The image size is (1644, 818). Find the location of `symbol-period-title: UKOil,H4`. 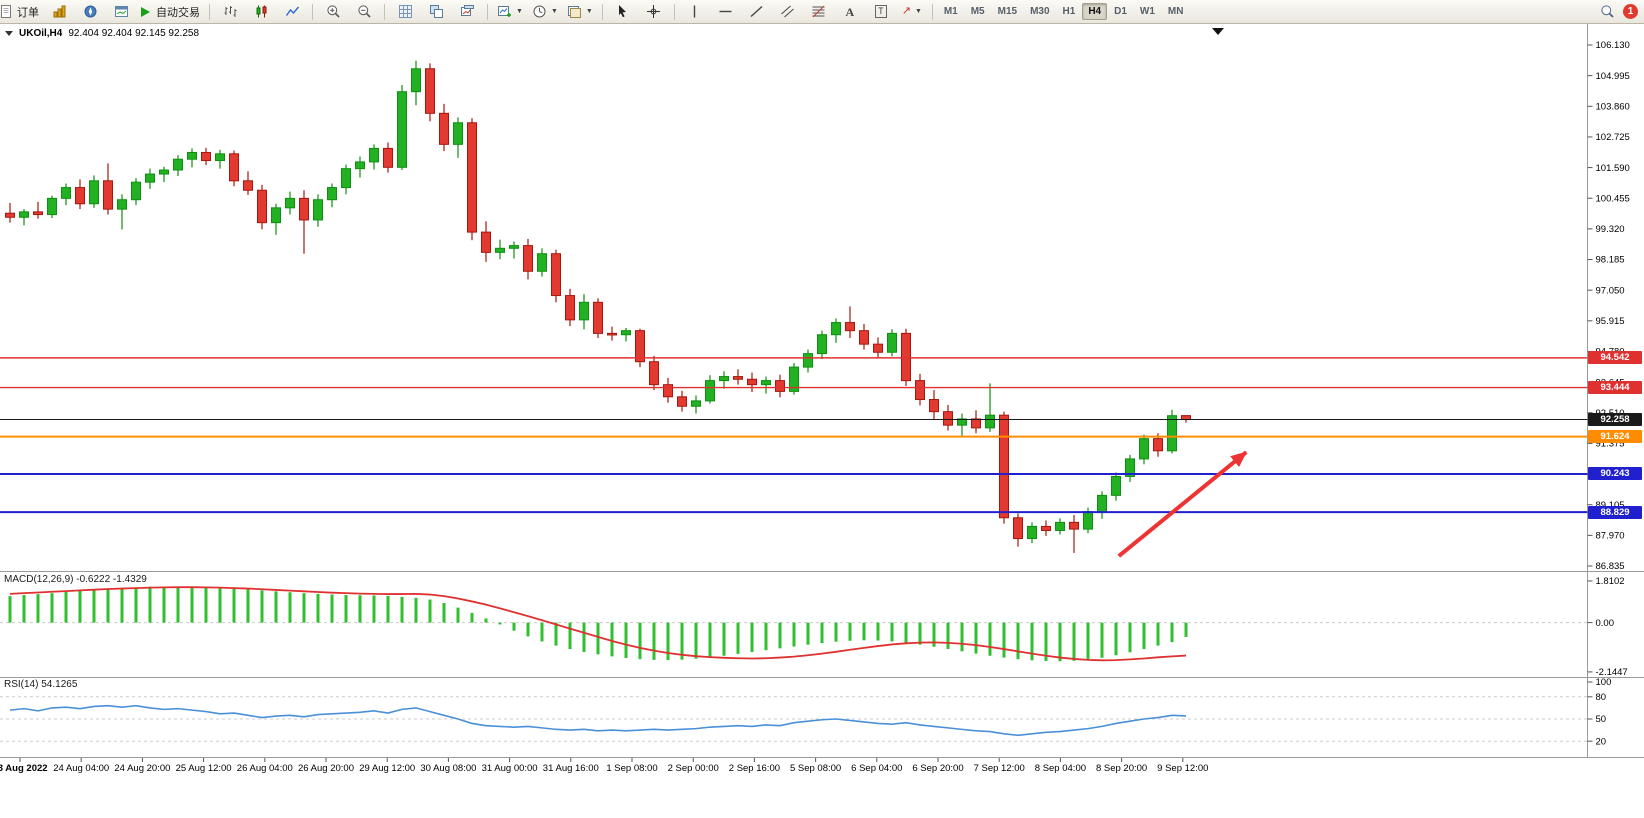

symbol-period-title: UKOil,H4 is located at coordinates (41, 33).